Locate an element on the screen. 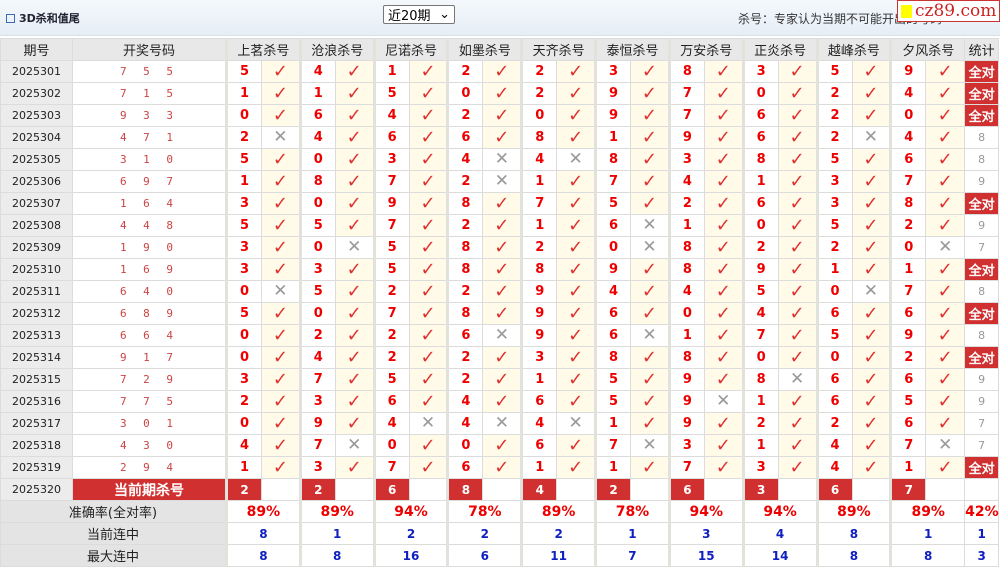  table-row: 2025304 4 7 1 2 ✕ 4 ✓ 6 ✓ 6 ✓ 8 ✓ 1 ✓ 9 ✓ 6 ✓ 2 ✕ 4 ✓ 8 is located at coordinates (500, 137).